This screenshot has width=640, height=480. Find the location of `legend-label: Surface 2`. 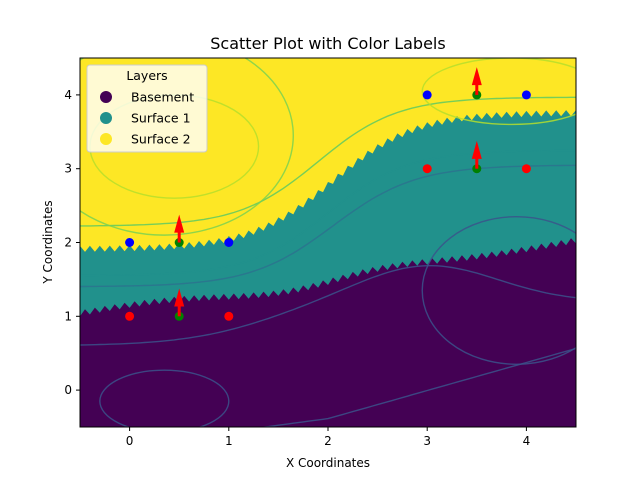

legend-label: Surface 2 is located at coordinates (161, 139).